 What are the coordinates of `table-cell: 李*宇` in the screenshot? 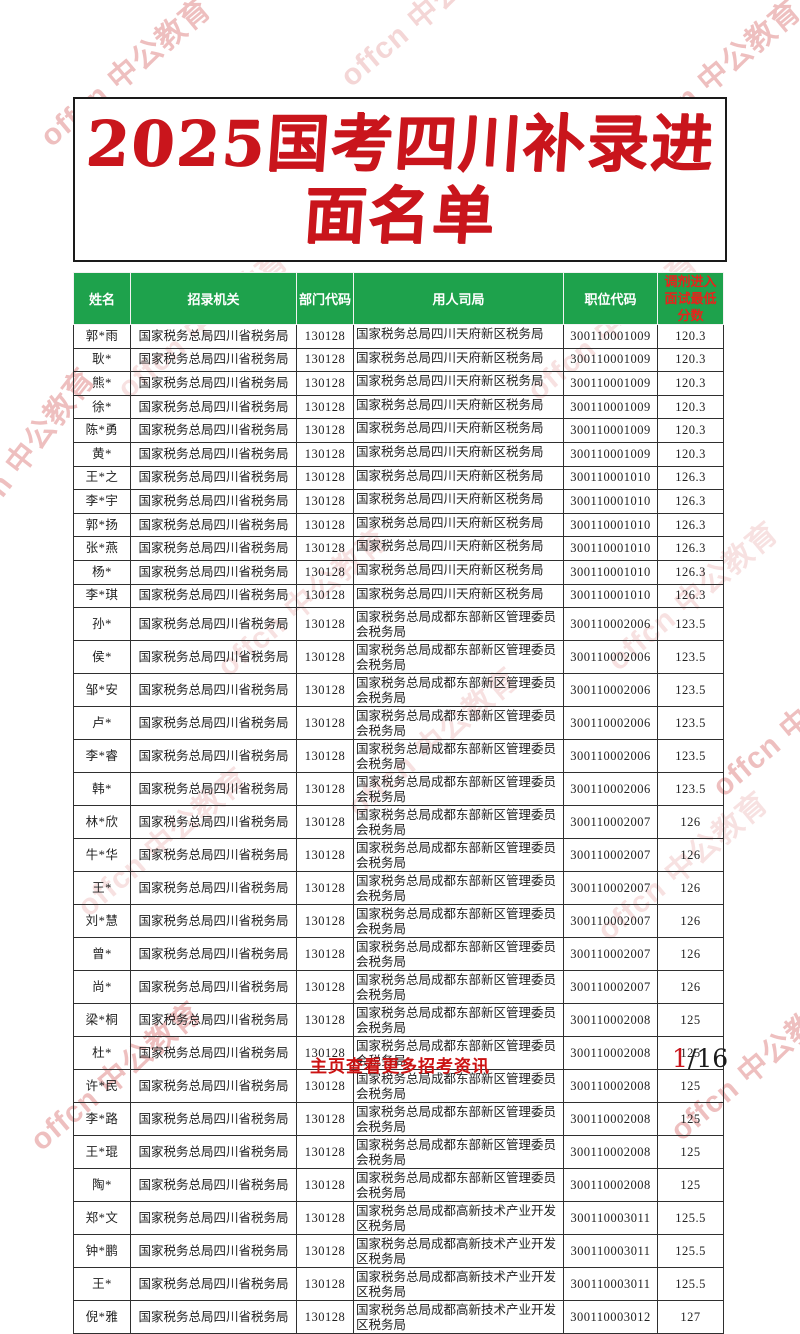 It's located at (102, 501).